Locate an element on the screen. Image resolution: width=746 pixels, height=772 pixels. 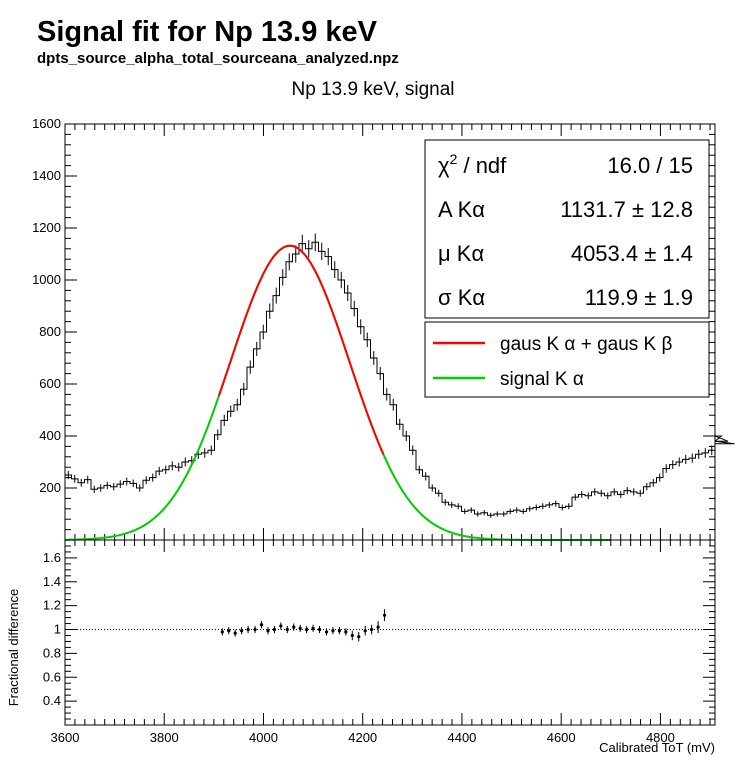
fit-curve is located at coordinates (301, 350).